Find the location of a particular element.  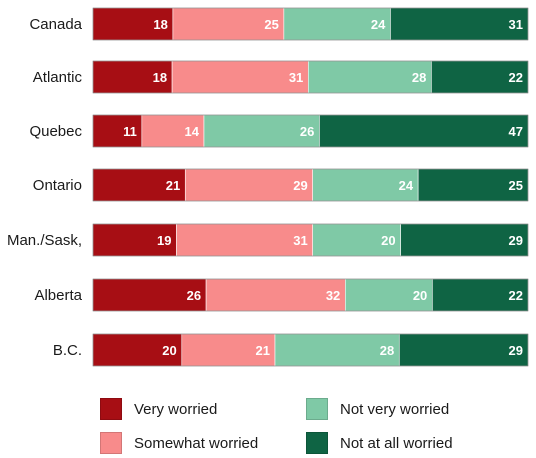

legend-swatch-somewhat-worried is located at coordinates (111, 443).